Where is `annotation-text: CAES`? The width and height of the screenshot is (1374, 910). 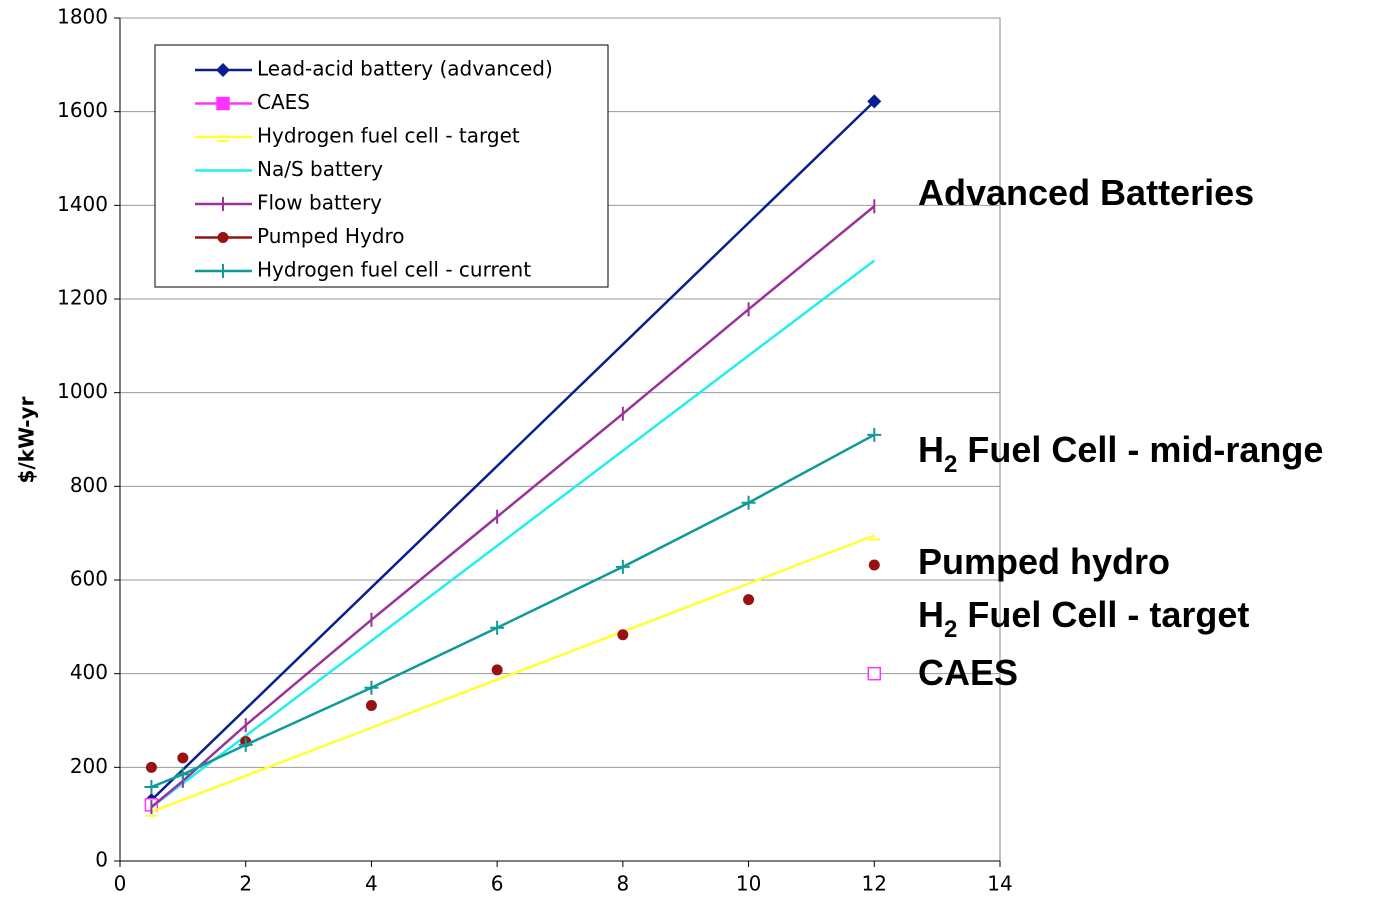 annotation-text: CAES is located at coordinates (968, 672).